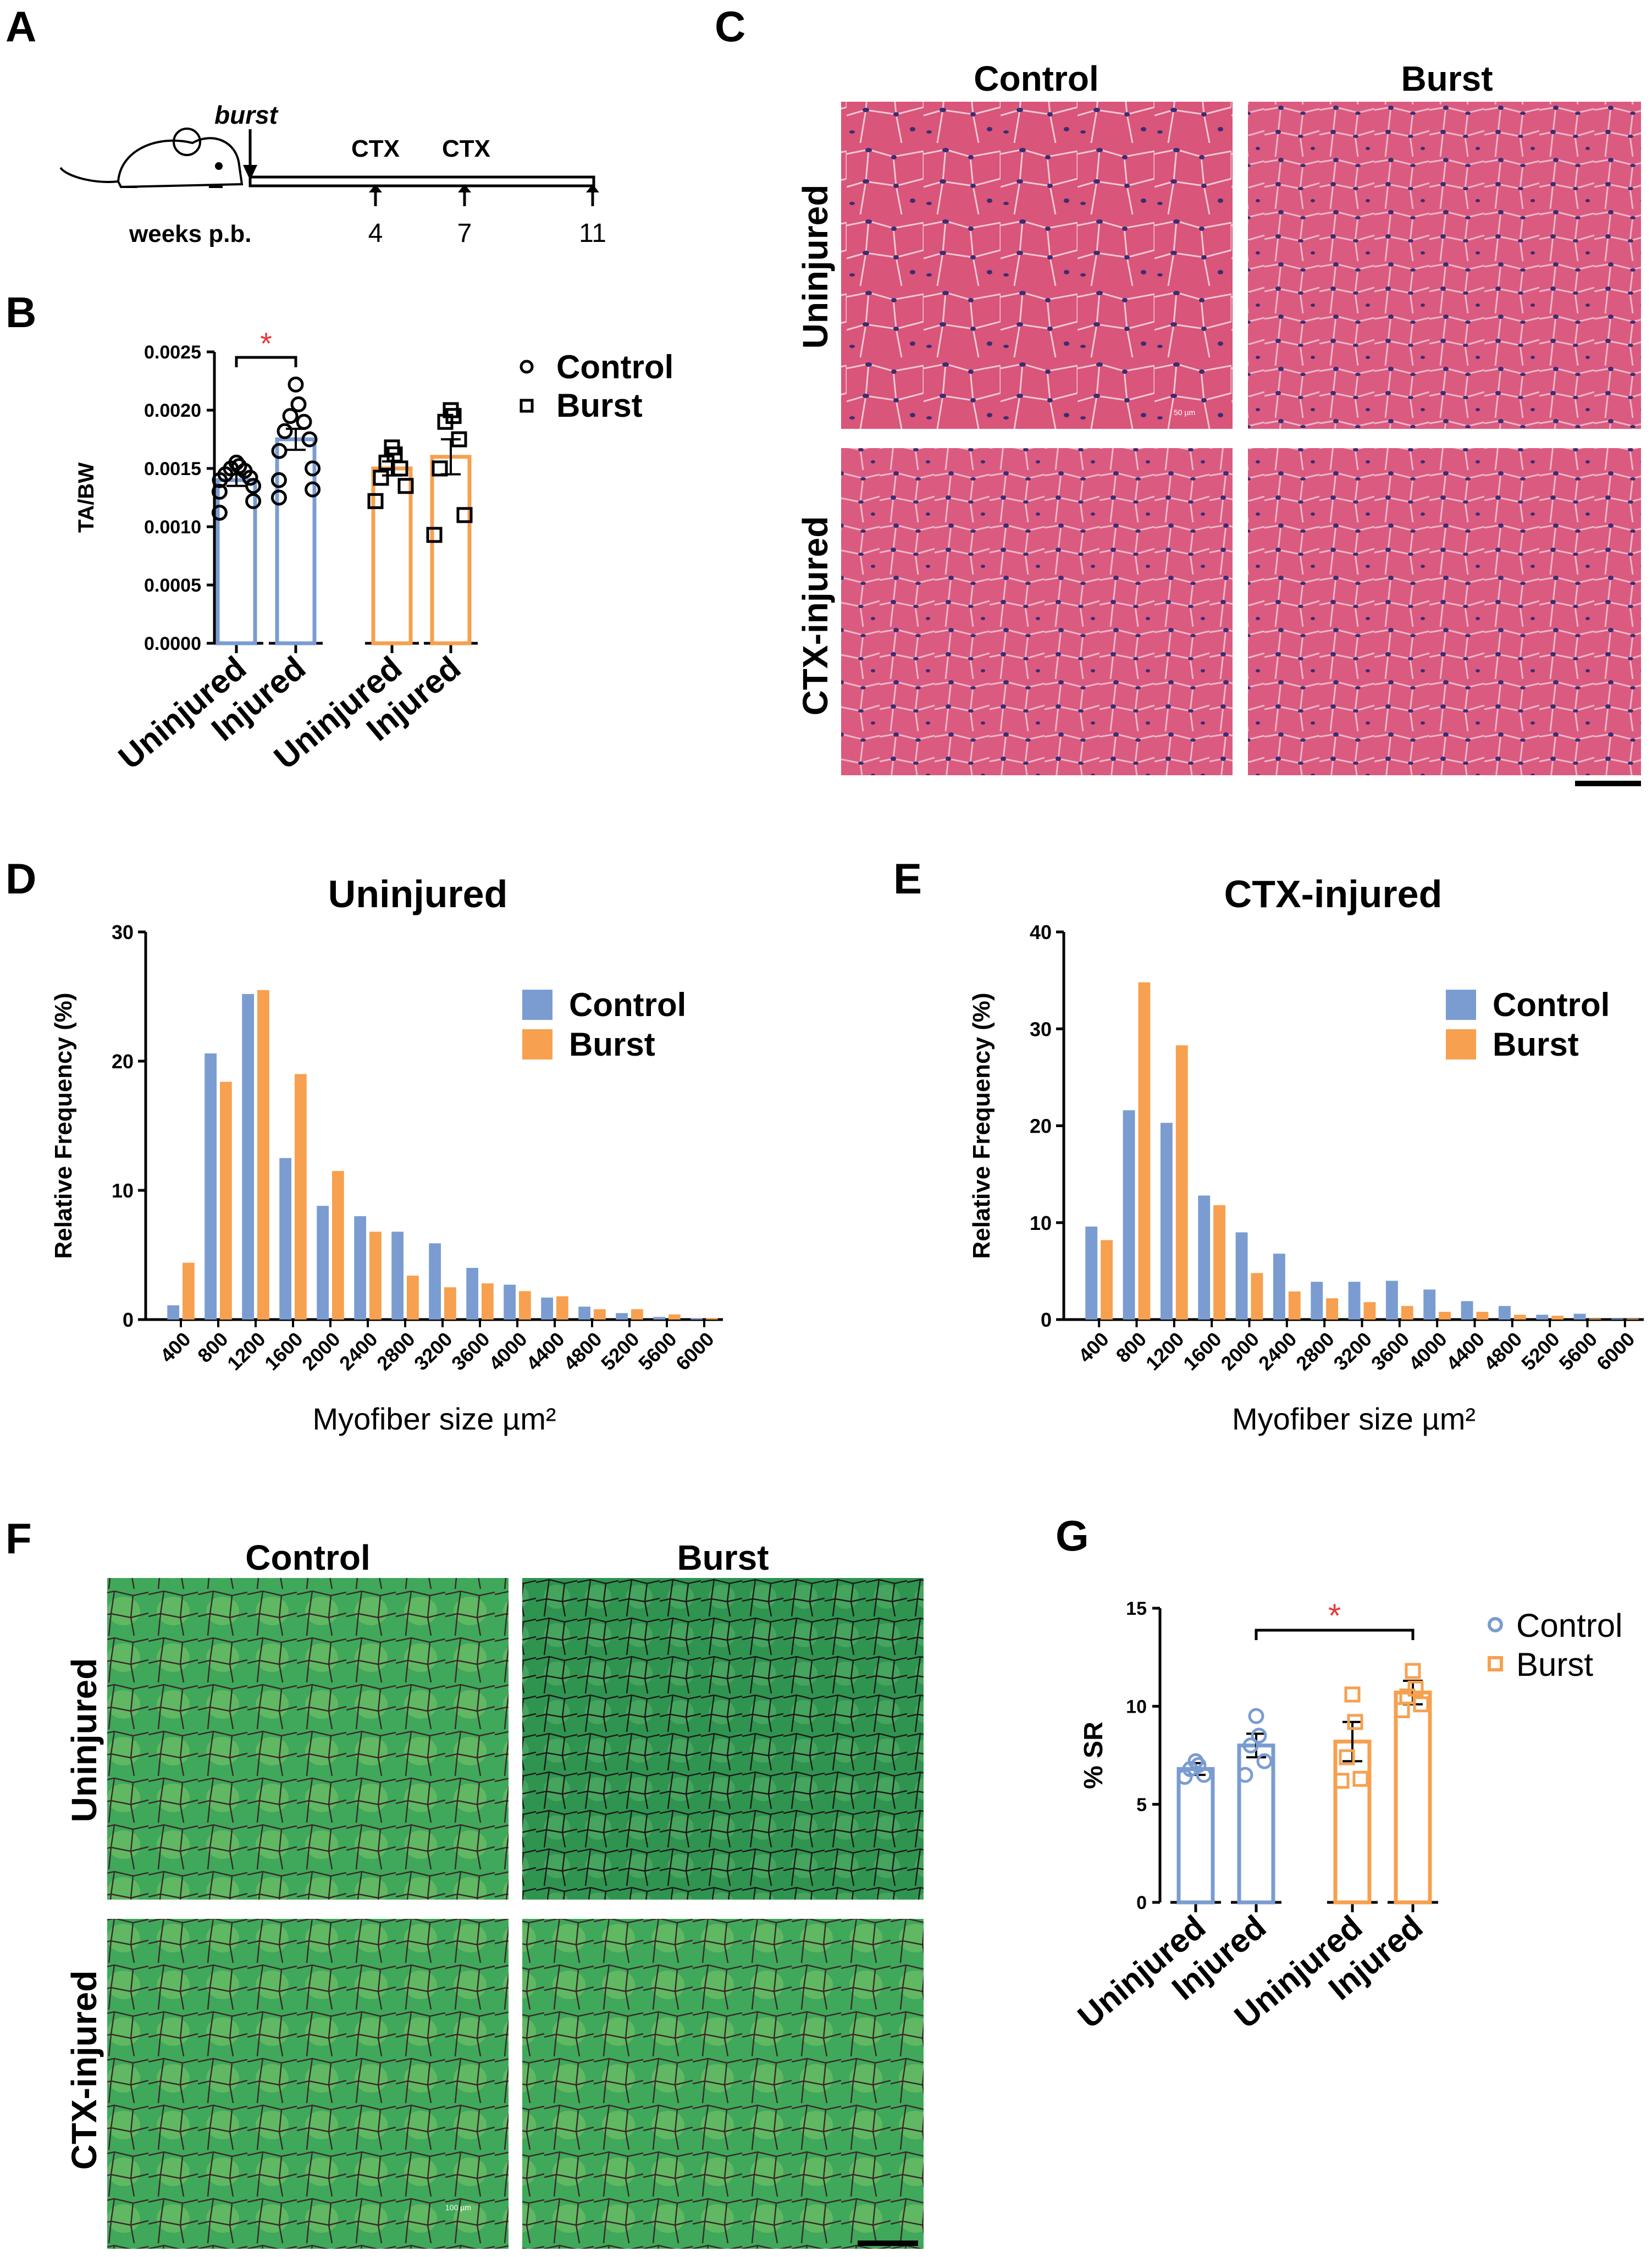 This screenshot has height=2257, width=1652. Describe the element at coordinates (86, 497) in the screenshot. I see `y-axis-label: TA/BW` at that location.